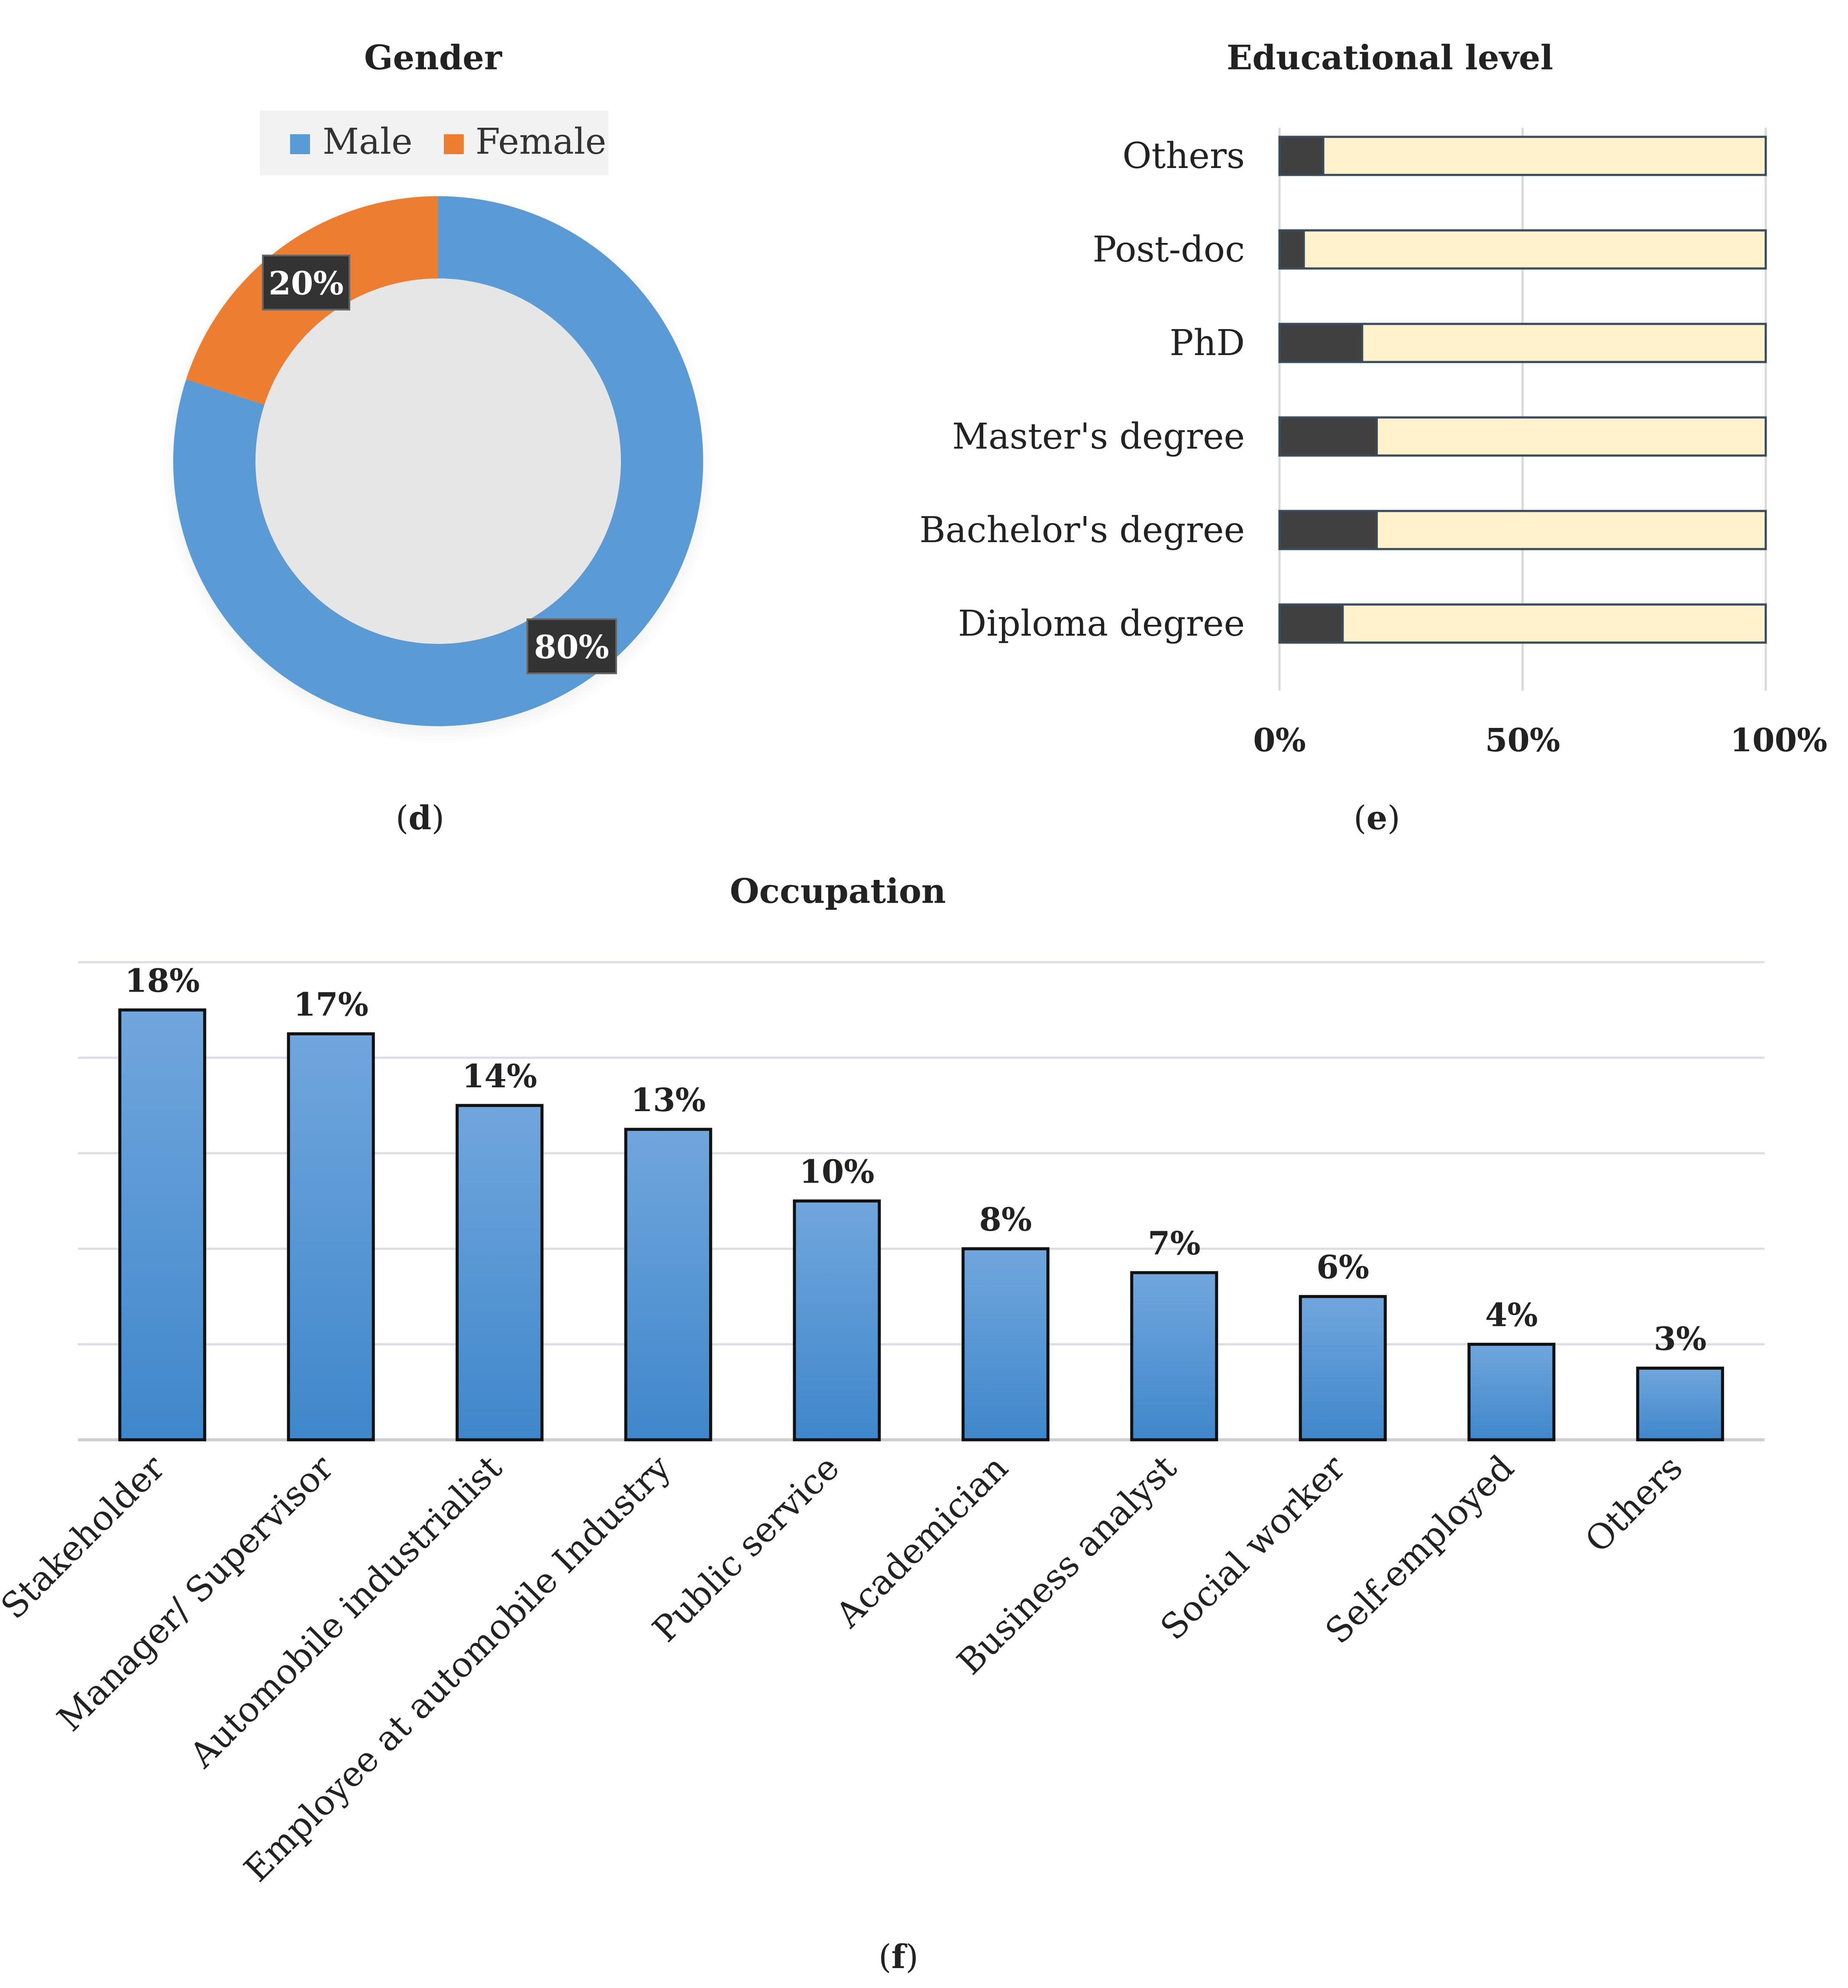 The width and height of the screenshot is (1848, 1988). Describe the element at coordinates (1174, 1356) in the screenshot. I see `occupation-bar-business-analyst` at that location.